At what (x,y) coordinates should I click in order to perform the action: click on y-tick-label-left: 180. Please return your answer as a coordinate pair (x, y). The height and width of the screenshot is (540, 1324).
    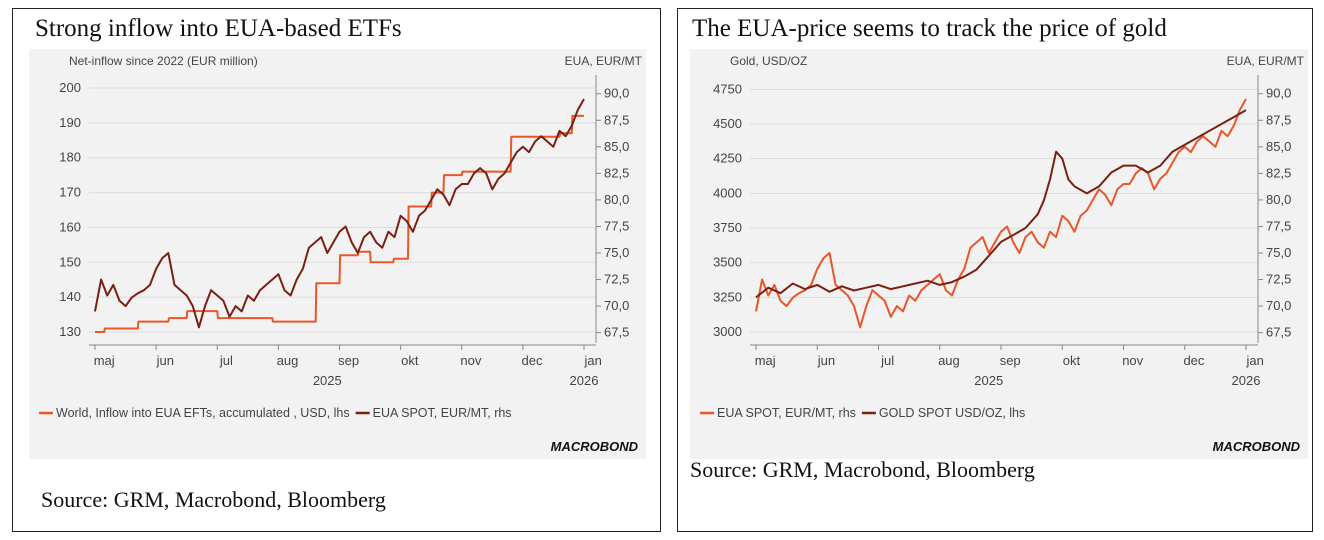
    Looking at the image, I should click on (70, 157).